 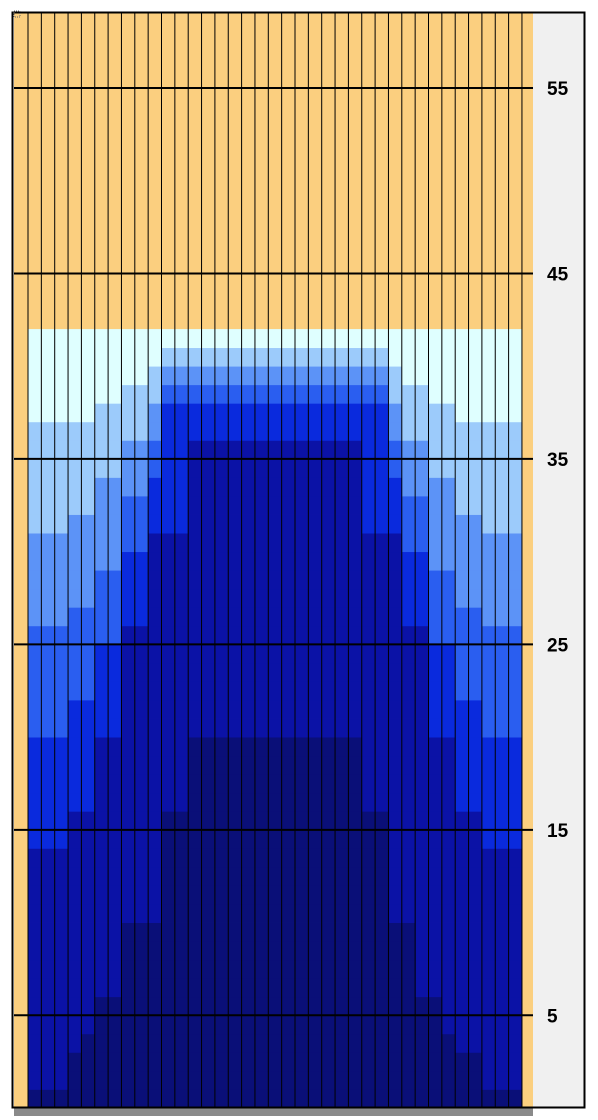 I want to click on right-panel, so click(x=558, y=560).